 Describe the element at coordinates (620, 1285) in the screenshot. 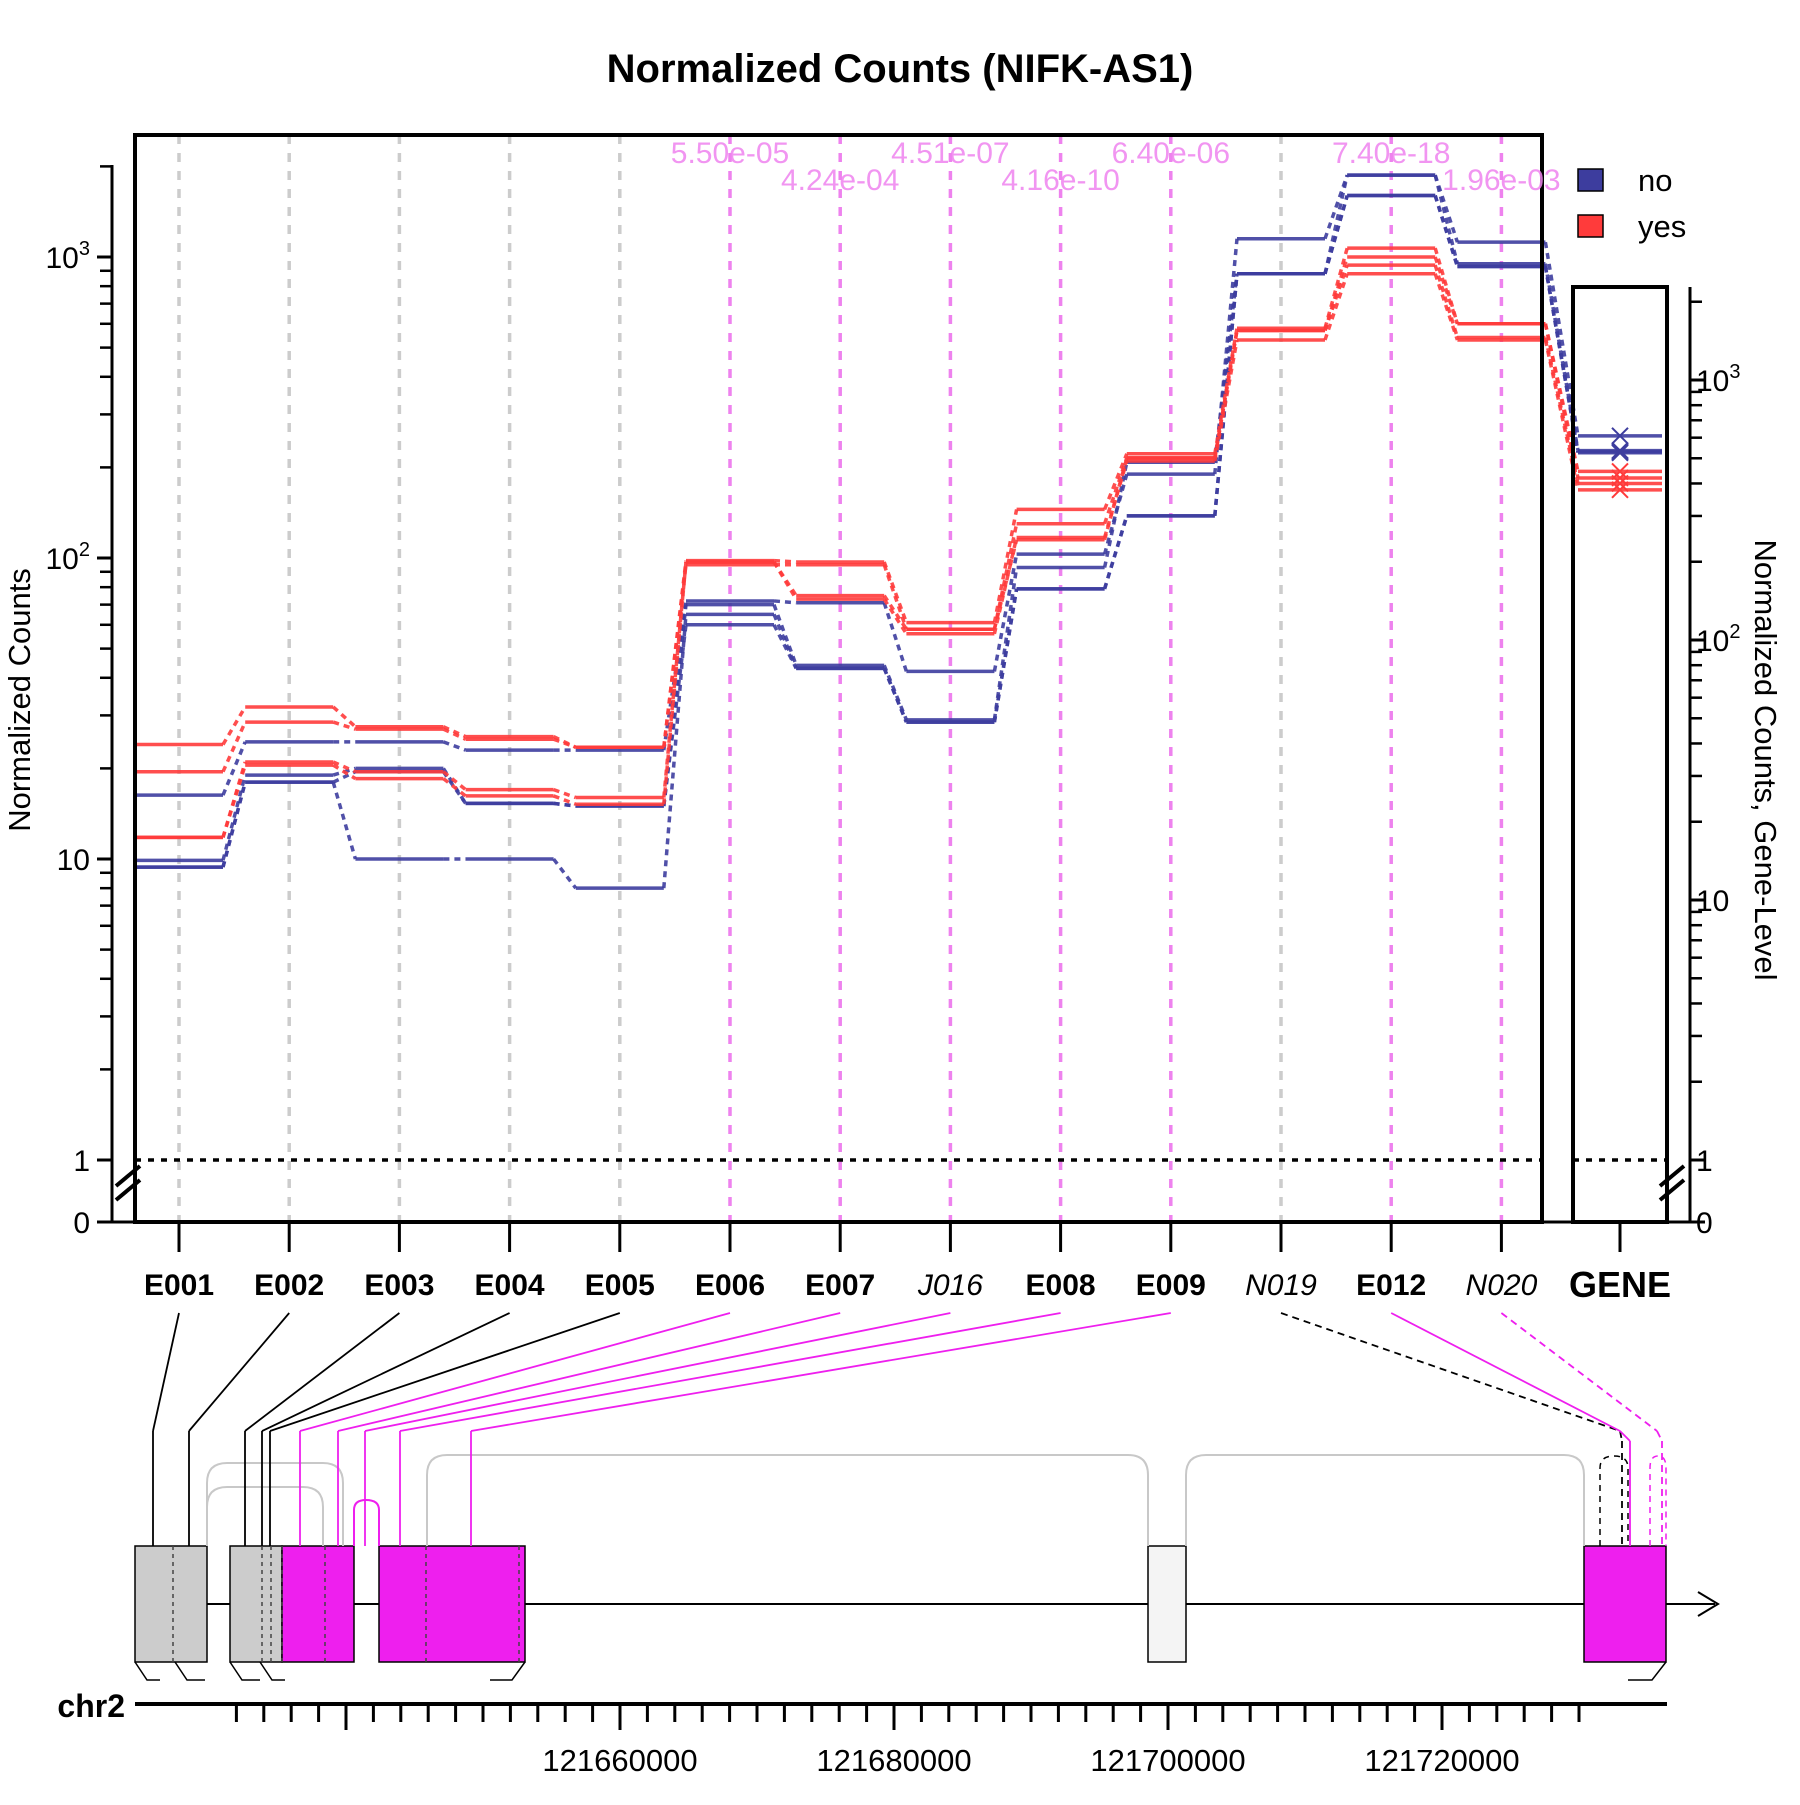

I see `x-tick-label-e005: E005` at that location.